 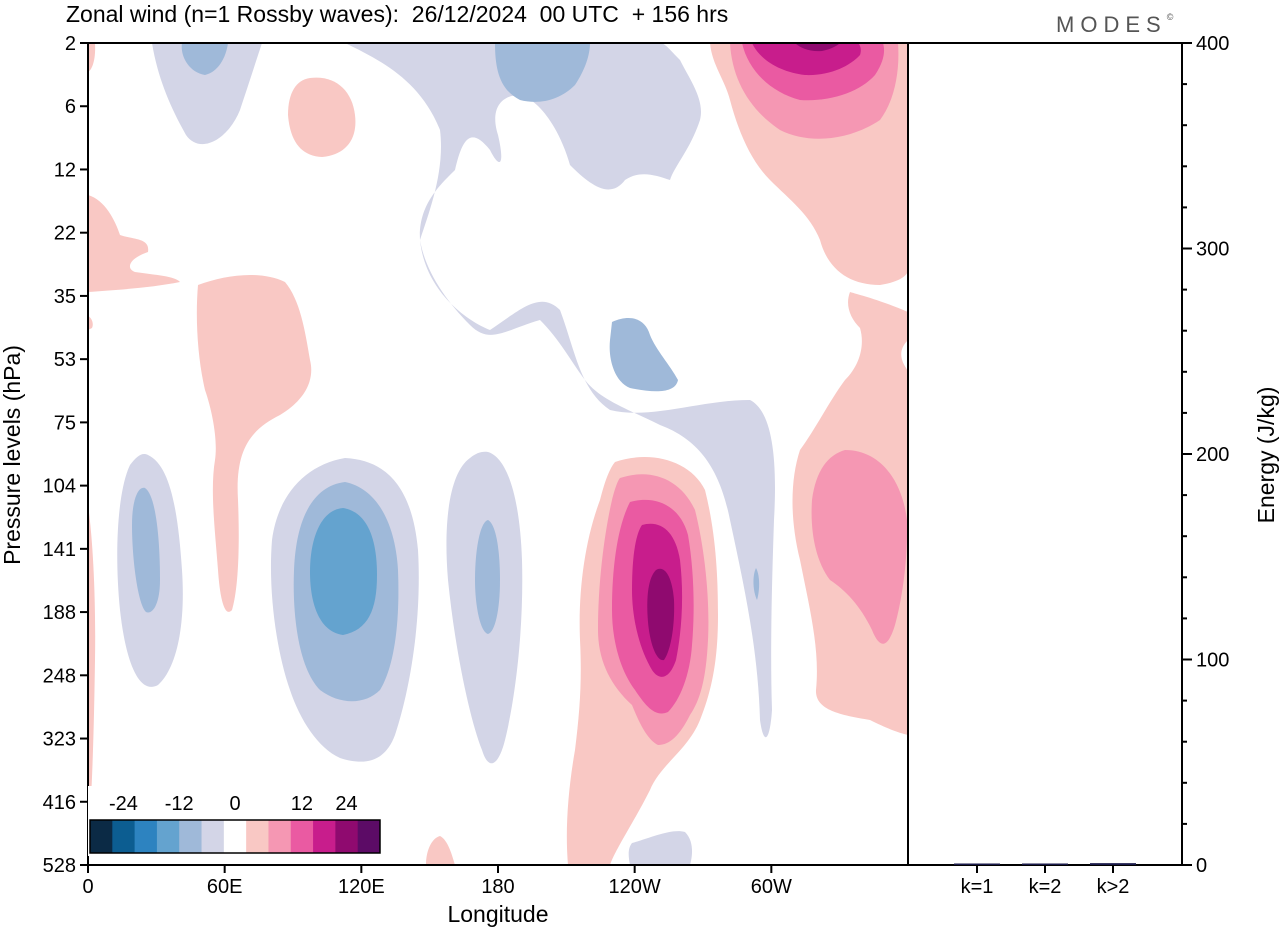 What do you see at coordinates (134, 441) in the screenshot?
I see `contour-pos-left-edge` at bounding box center [134, 441].